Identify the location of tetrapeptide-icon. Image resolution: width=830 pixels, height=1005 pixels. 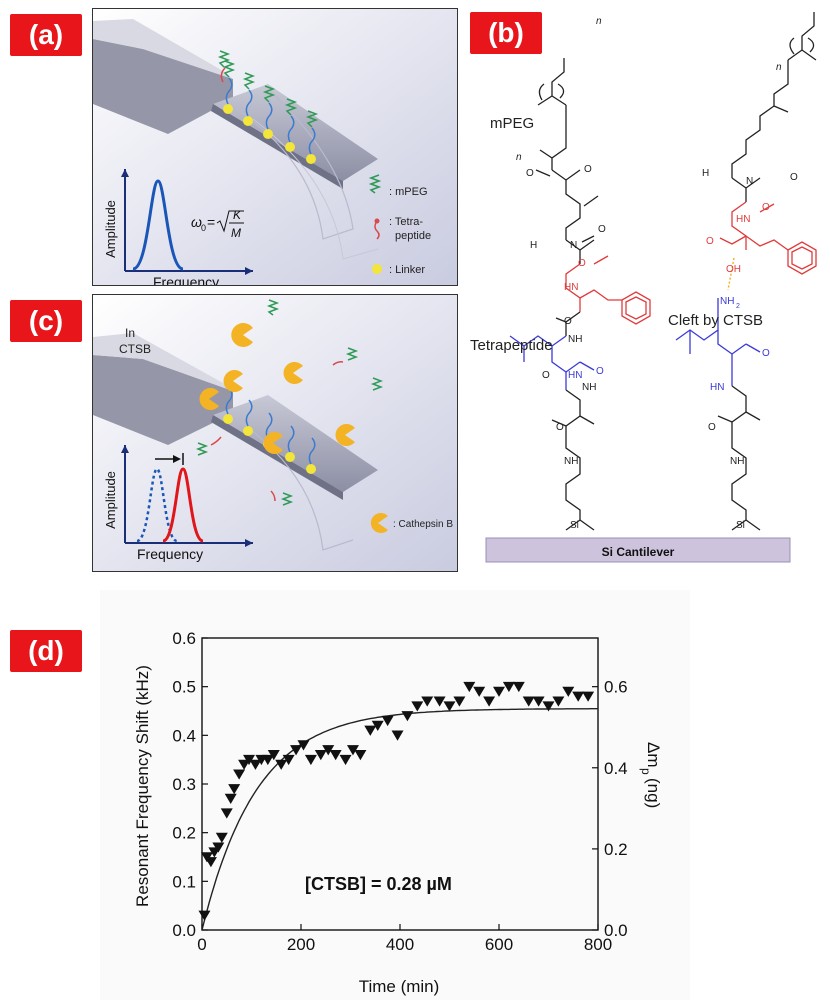
(377, 230).